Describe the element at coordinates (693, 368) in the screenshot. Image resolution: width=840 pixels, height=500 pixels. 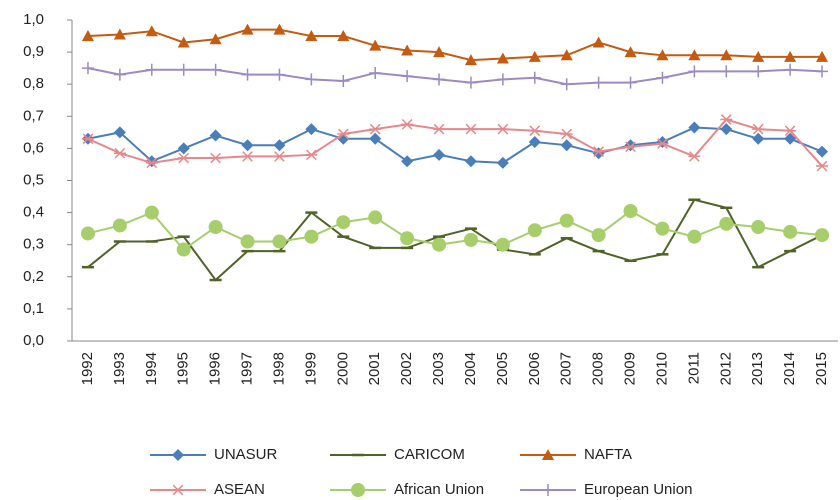
I see `x-tick-label: 2011` at that location.